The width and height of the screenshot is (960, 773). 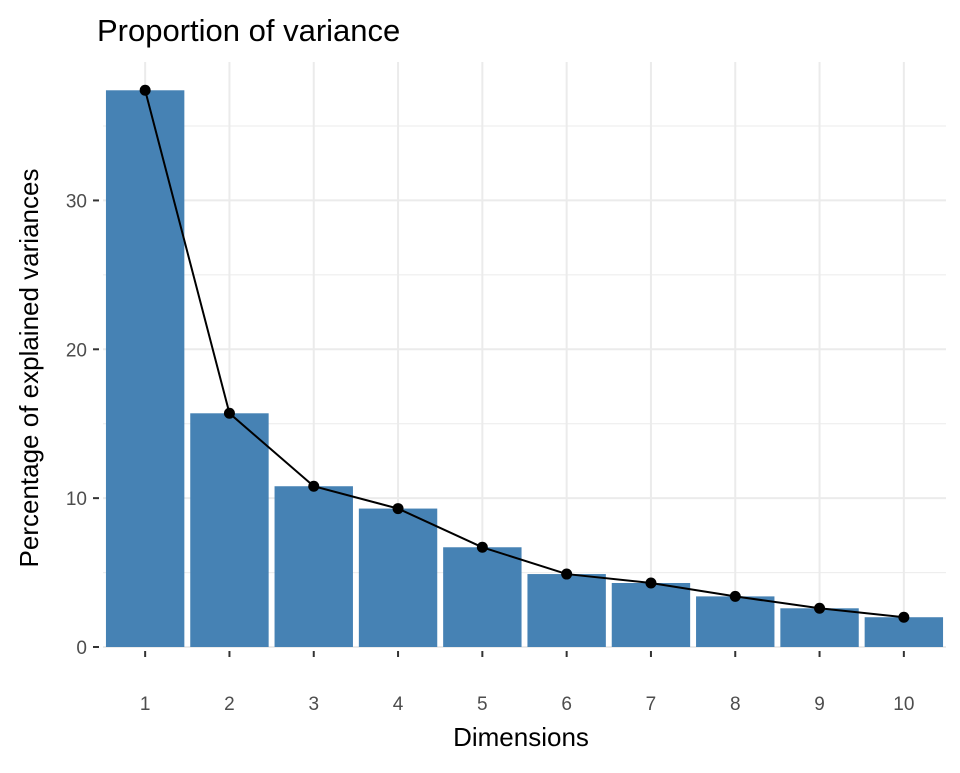 I want to click on x-axis-title: Dimensions, so click(x=521, y=737).